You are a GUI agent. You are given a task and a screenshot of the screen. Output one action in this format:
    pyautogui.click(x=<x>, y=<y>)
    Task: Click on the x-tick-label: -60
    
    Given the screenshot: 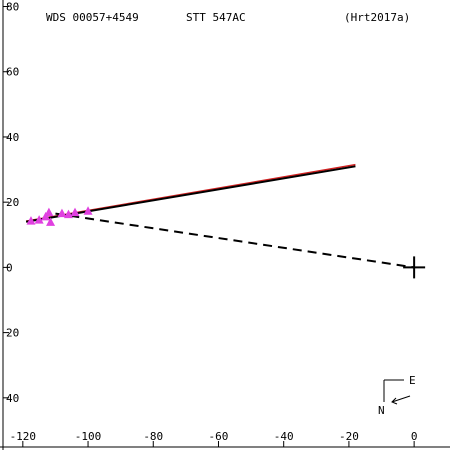 What is the action you would take?
    pyautogui.click(x=219, y=436)
    